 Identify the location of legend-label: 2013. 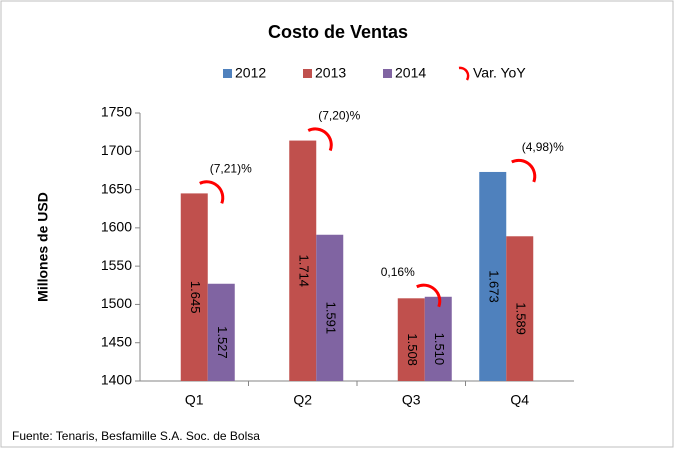
(330, 73).